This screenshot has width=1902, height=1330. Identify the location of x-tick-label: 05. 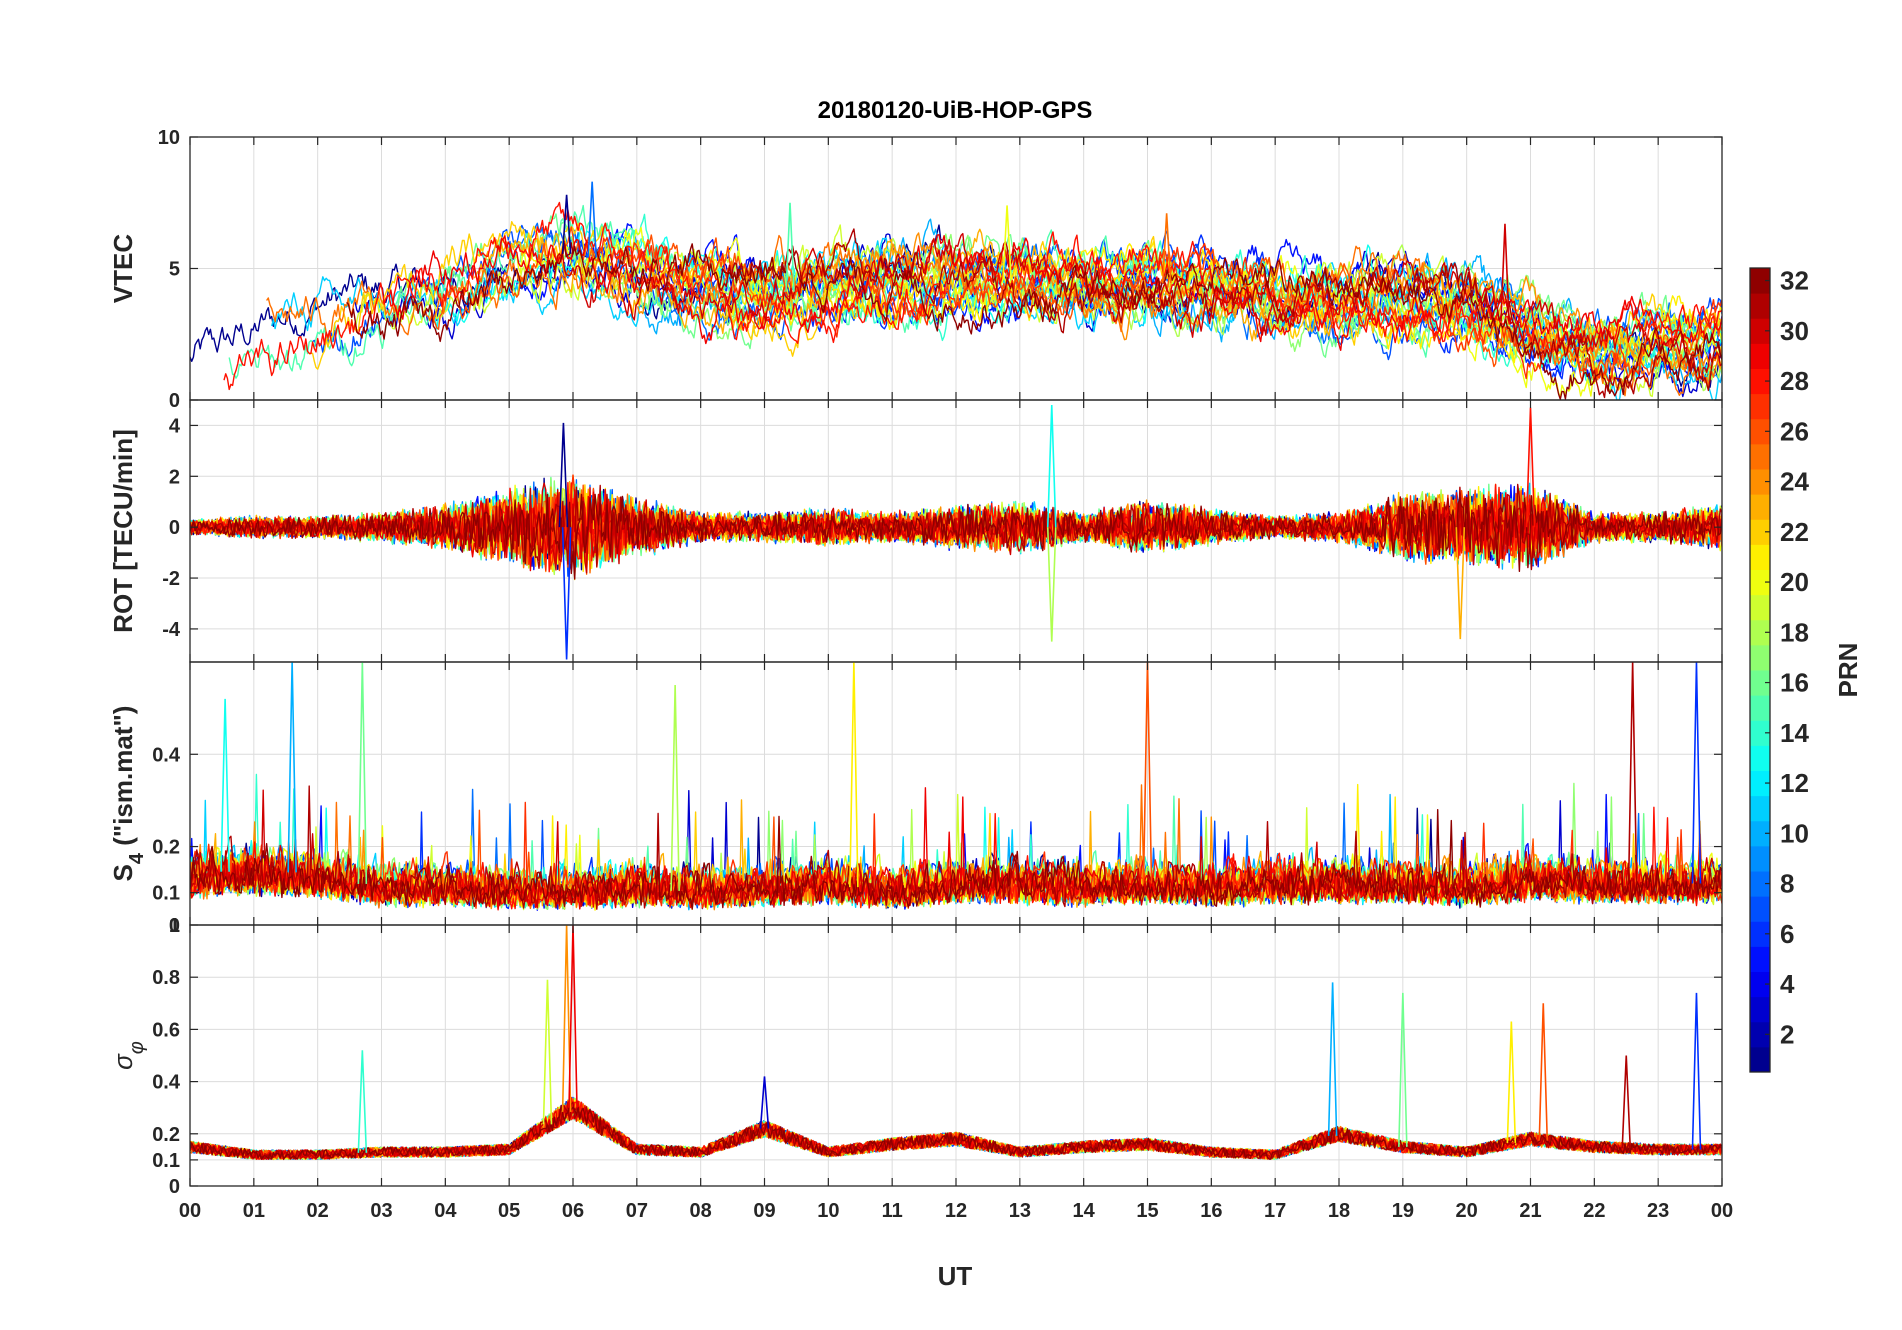
(509, 1211).